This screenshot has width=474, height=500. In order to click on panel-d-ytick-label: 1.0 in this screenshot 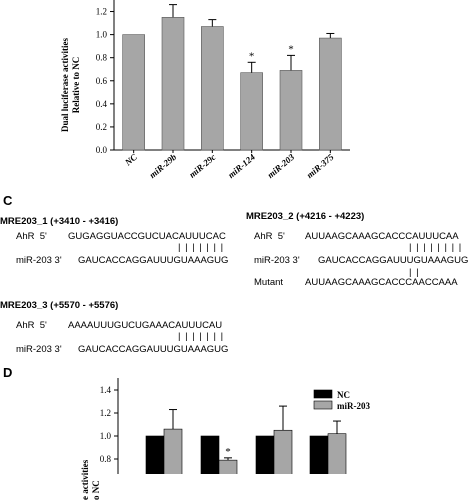, I will do `click(106, 436)`.